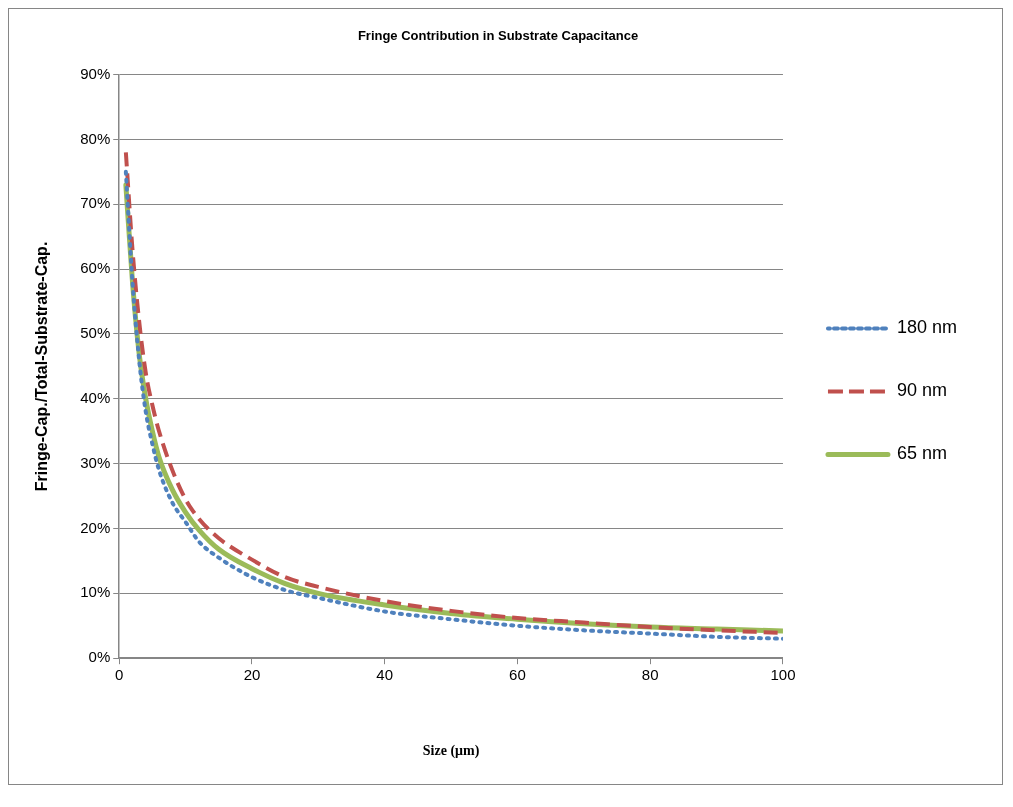 Image resolution: width=1013 pixels, height=807 pixels. I want to click on y-tick-label: 80%, so click(95, 138).